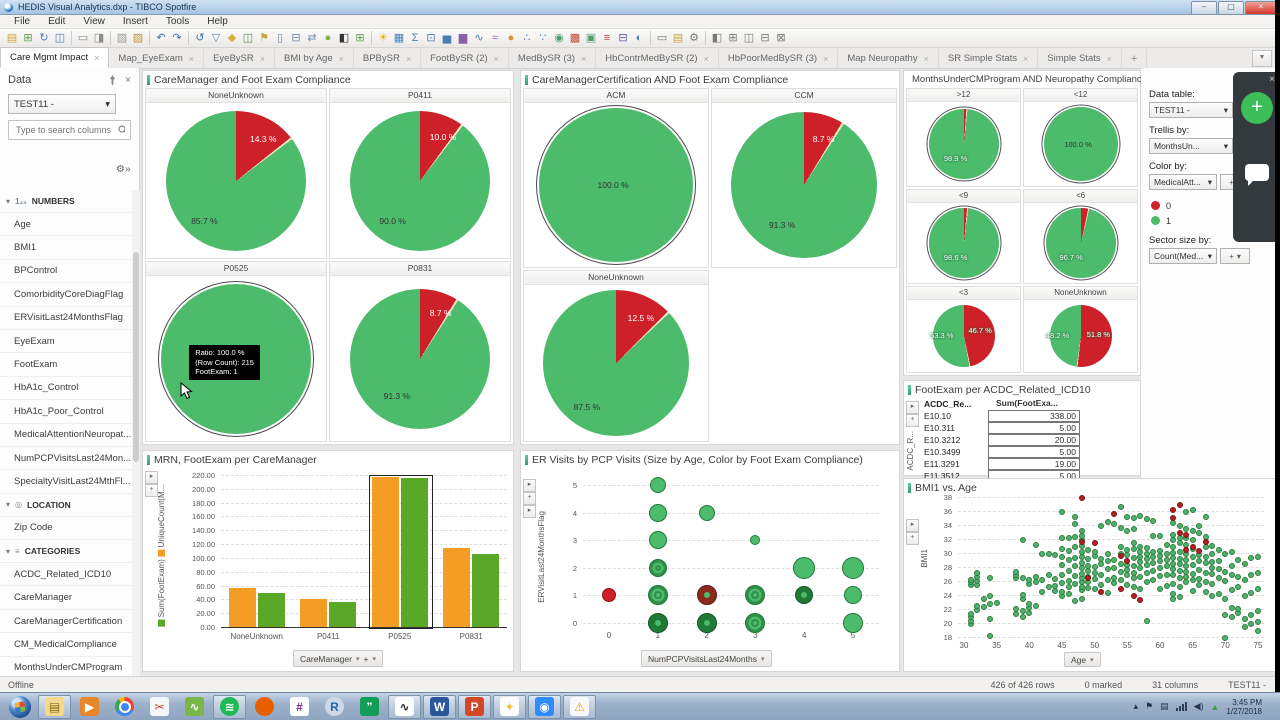 The height and width of the screenshot is (720, 1280). Describe the element at coordinates (1028, 452) in the screenshot. I see `table-row: E10.3499 5.00` at that location.